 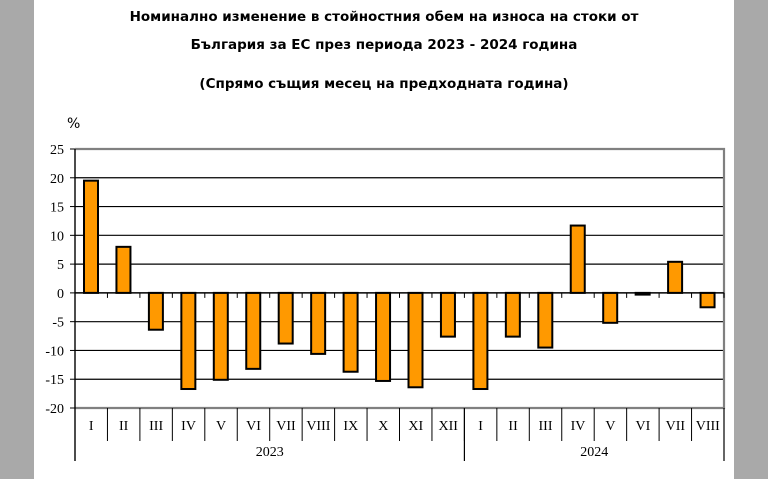 I want to click on y-tick-label: 5, so click(x=60, y=265).